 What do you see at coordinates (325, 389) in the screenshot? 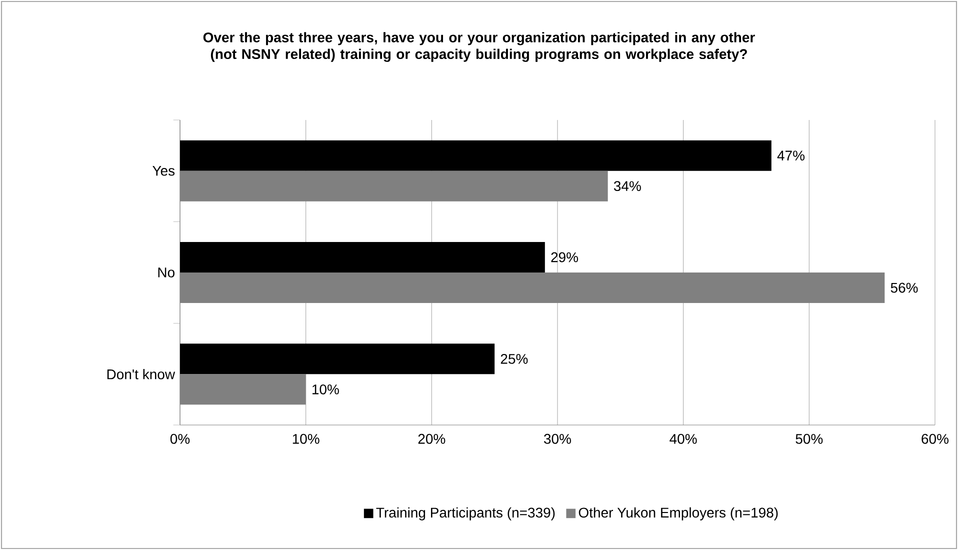
I see `data-label: 10%` at bounding box center [325, 389].